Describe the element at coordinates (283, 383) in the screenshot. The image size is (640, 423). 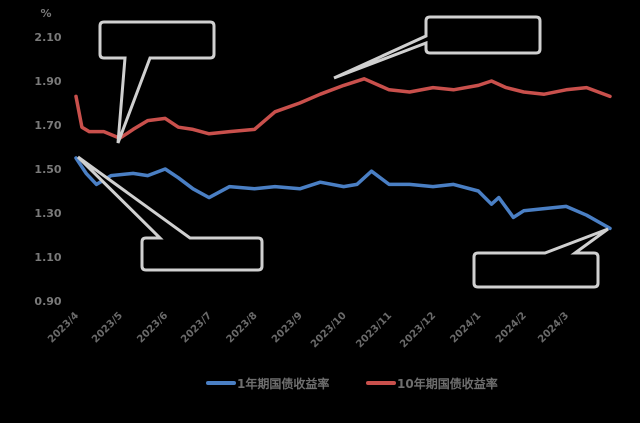
I see `legend-label-1y: 1年期国债收益率` at that location.